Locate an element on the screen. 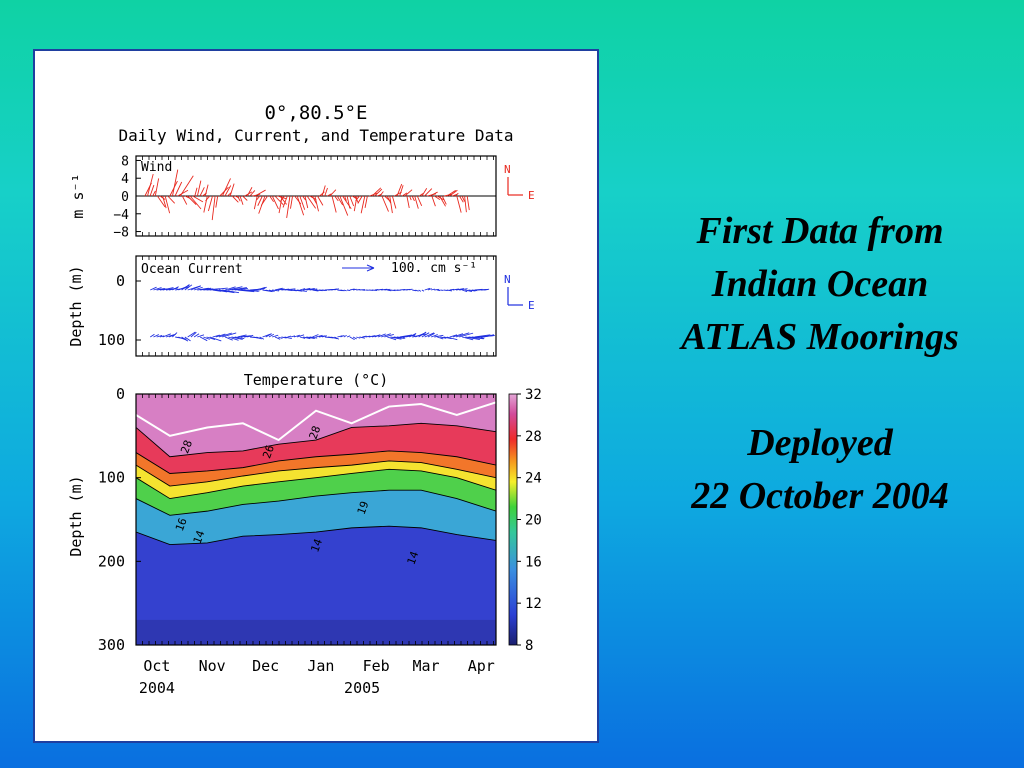  contour-label: 28 is located at coordinates (186, 446).